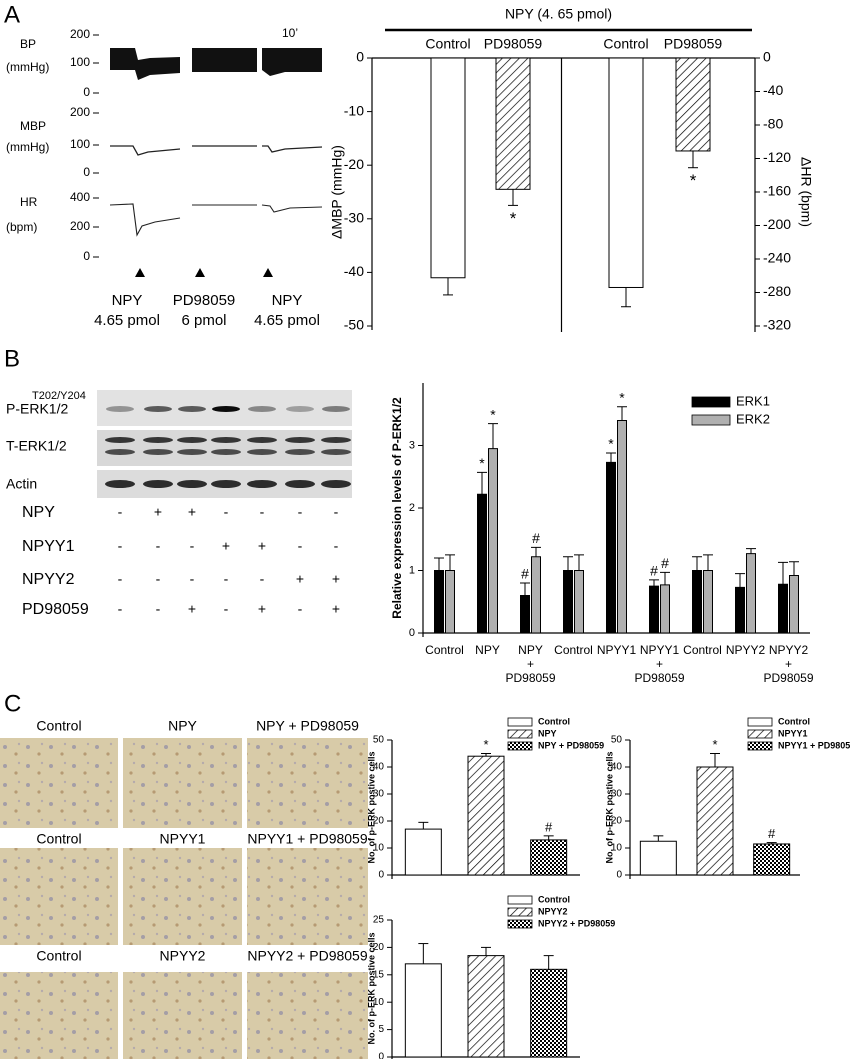  I want to click on event-label: NPY, so click(287, 300).